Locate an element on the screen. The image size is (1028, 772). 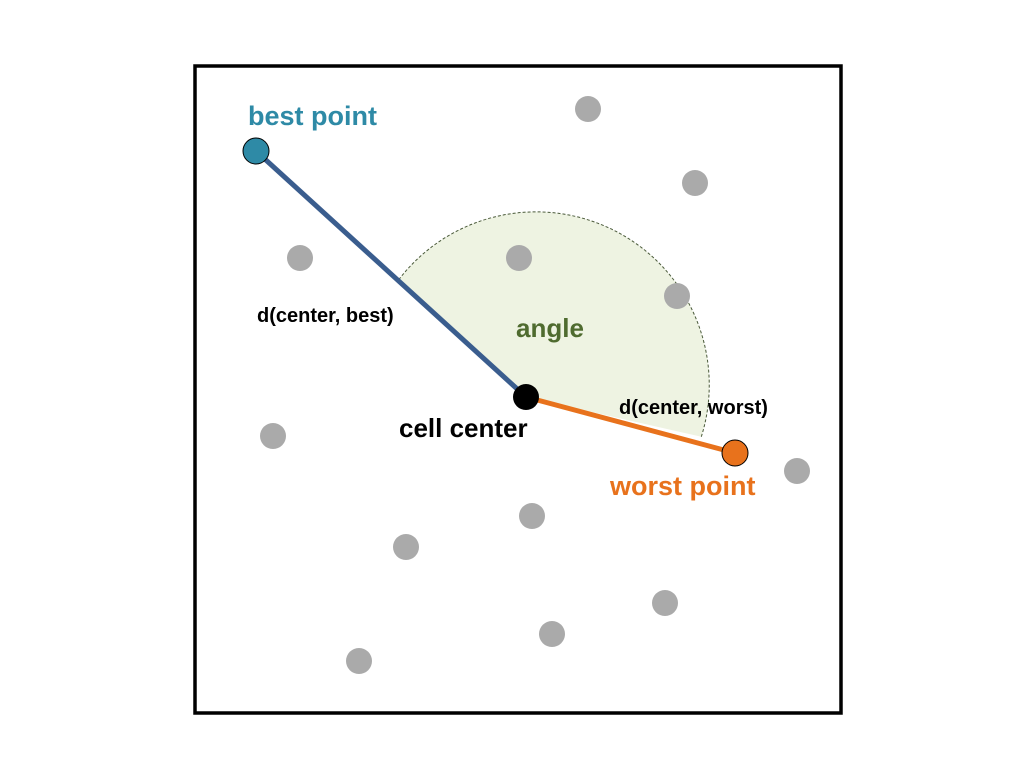
d-center-worst-label: d(center, worst) is located at coordinates (693, 408).